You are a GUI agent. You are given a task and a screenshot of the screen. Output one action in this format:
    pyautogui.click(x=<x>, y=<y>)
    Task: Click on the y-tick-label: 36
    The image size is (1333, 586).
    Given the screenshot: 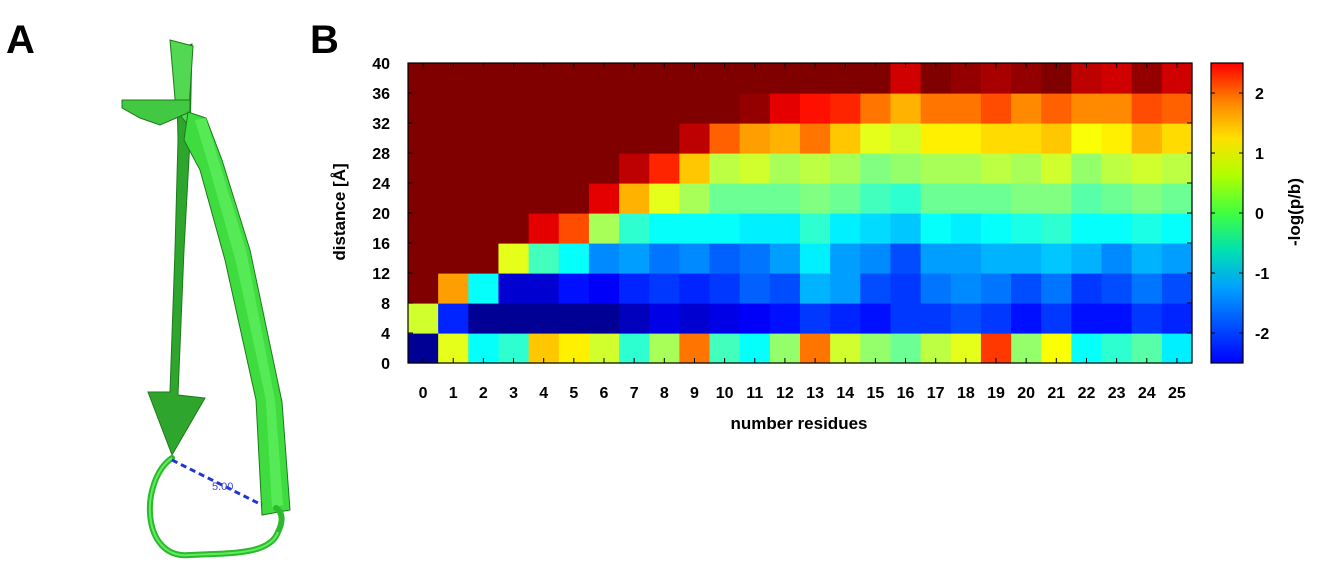 What is the action you would take?
    pyautogui.click(x=381, y=94)
    